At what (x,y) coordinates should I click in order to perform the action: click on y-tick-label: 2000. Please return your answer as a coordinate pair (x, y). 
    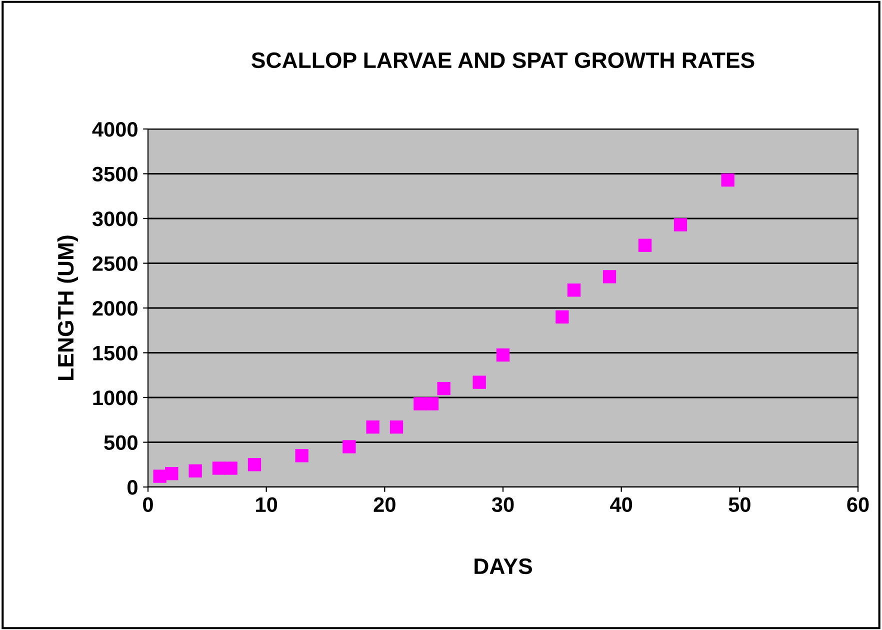
    Looking at the image, I should click on (115, 308).